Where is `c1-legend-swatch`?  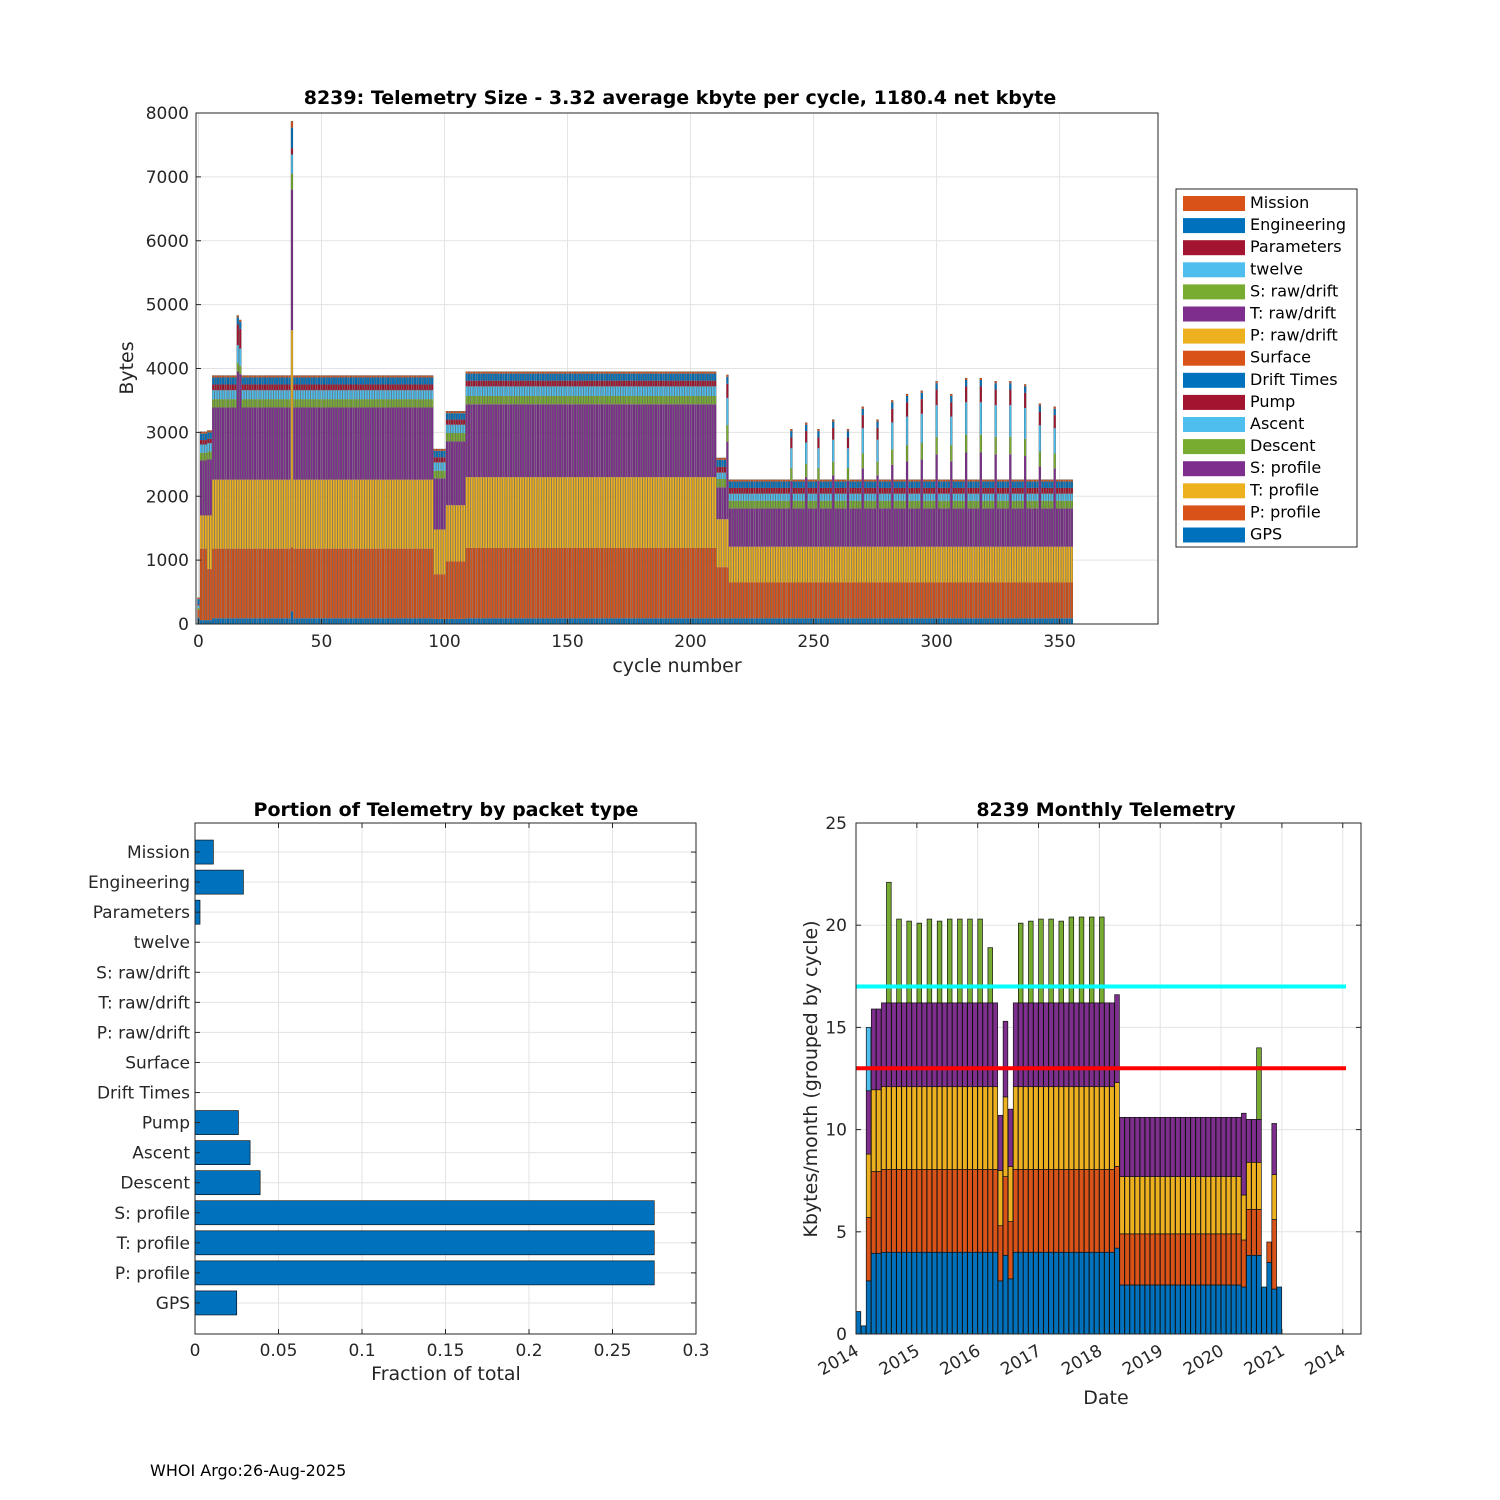 c1-legend-swatch is located at coordinates (1214, 424).